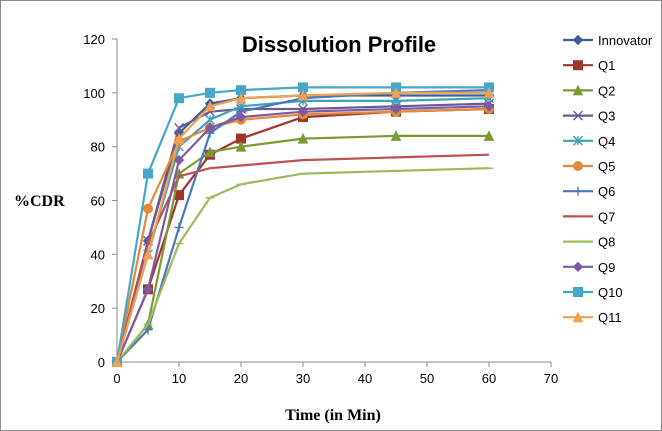 The width and height of the screenshot is (662, 431). Describe the element at coordinates (578, 40) in the screenshot. I see `legend-innovator-marker` at that location.